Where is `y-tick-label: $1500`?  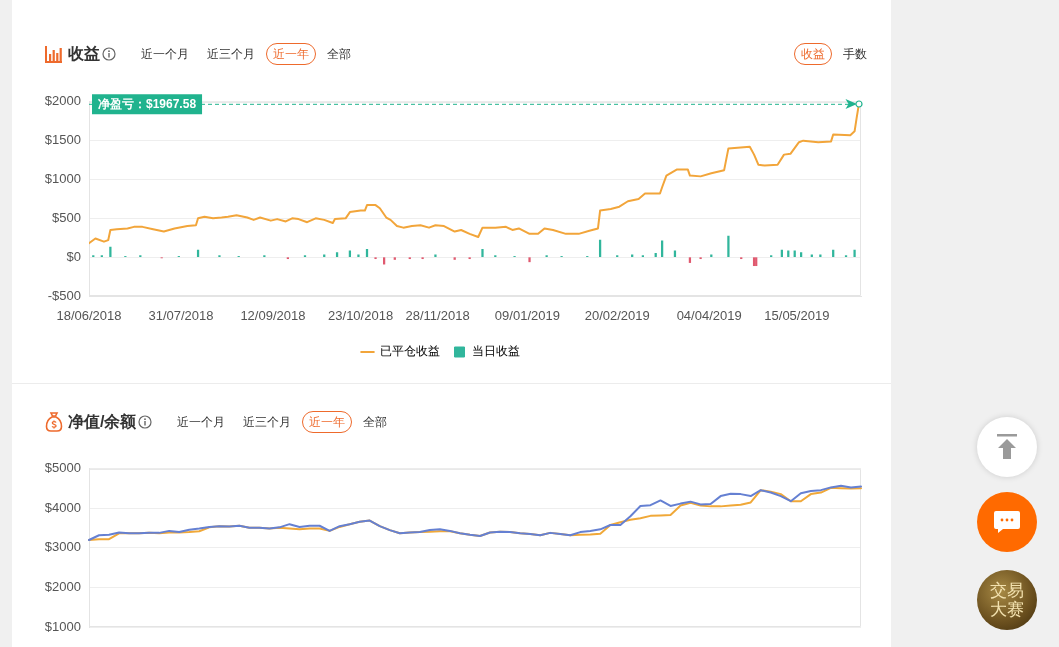 y-tick-label: $1500 is located at coordinates (62, 140).